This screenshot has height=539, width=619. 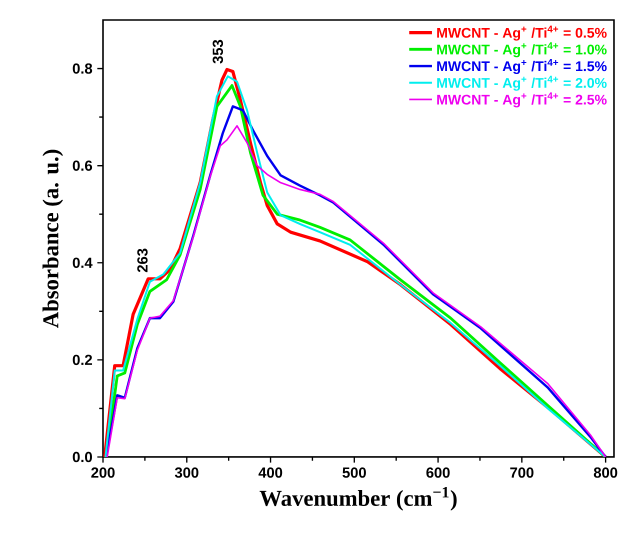 What do you see at coordinates (53, 239) in the screenshot?
I see `y-axis-title: Absorbance (a. u.)` at bounding box center [53, 239].